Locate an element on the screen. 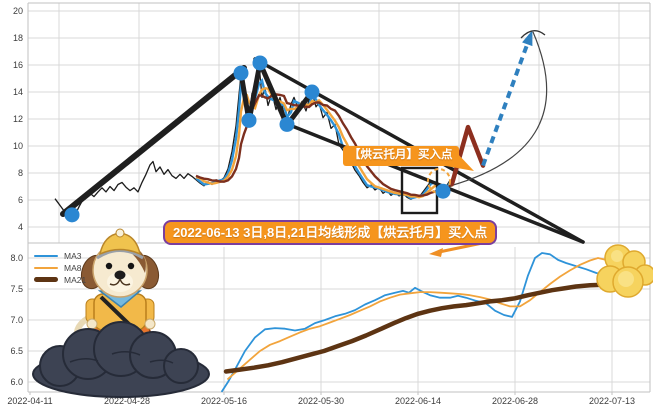  buy-point-callout: 【烘云托月】买入点 is located at coordinates (401, 156).